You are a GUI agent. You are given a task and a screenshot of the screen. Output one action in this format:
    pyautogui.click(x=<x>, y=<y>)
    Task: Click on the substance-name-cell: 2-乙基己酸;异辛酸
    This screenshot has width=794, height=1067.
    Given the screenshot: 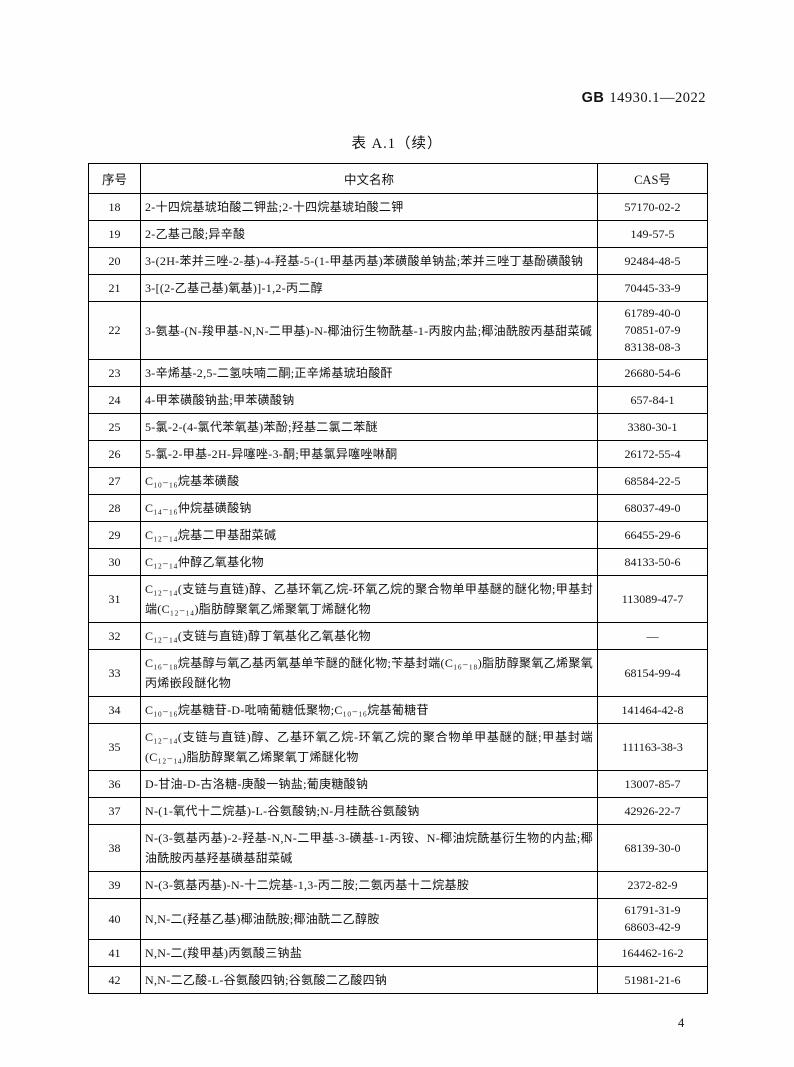 What is the action you would take?
    pyautogui.click(x=369, y=234)
    